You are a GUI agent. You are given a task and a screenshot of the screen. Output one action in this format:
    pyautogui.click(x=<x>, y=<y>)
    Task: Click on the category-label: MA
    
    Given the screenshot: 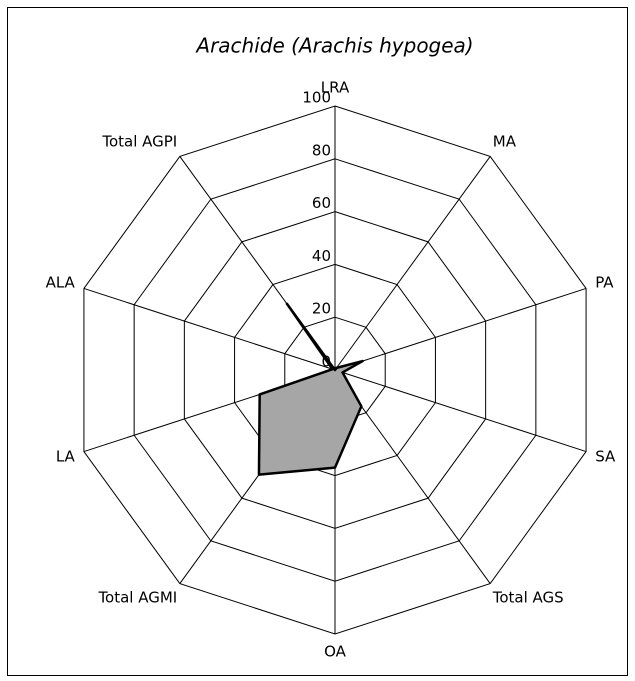 What is the action you would take?
    pyautogui.click(x=505, y=141)
    